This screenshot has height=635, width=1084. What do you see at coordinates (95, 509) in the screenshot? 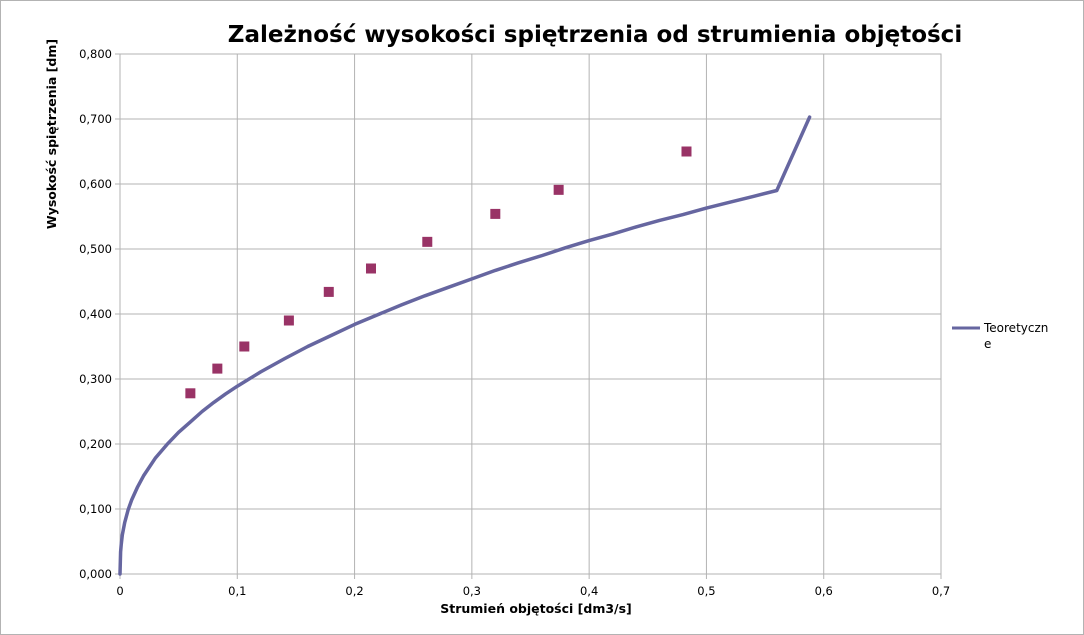
I see `y-tick-label: 0,100` at bounding box center [95, 509].